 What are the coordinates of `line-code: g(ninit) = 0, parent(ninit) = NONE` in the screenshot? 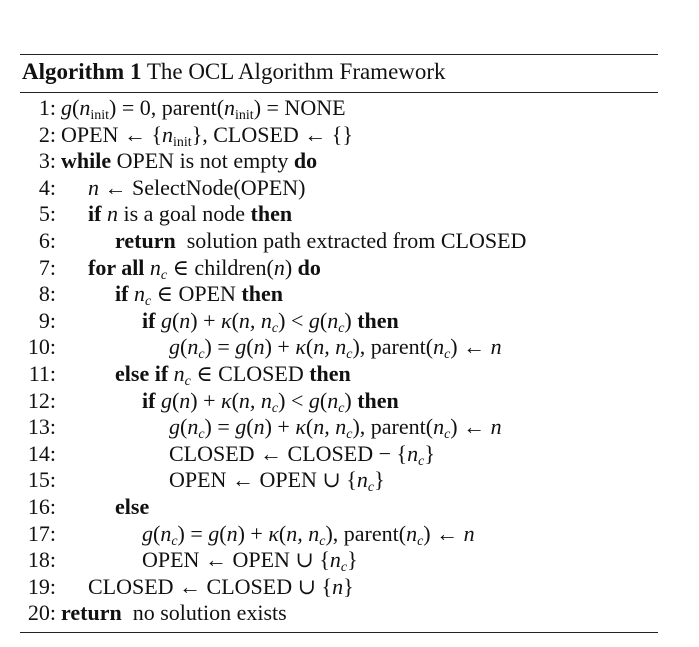 It's located at (203, 109).